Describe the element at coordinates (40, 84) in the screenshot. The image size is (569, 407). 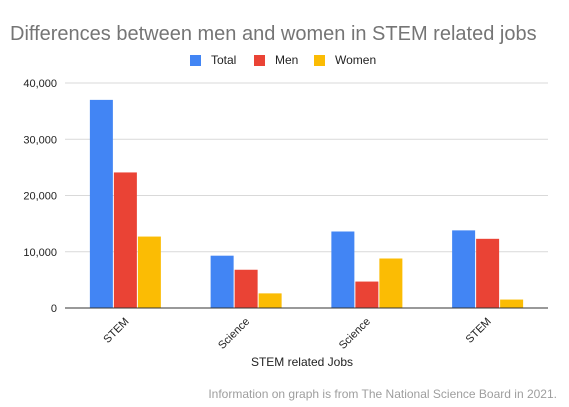
I see `y-tick-label: 40,000` at that location.